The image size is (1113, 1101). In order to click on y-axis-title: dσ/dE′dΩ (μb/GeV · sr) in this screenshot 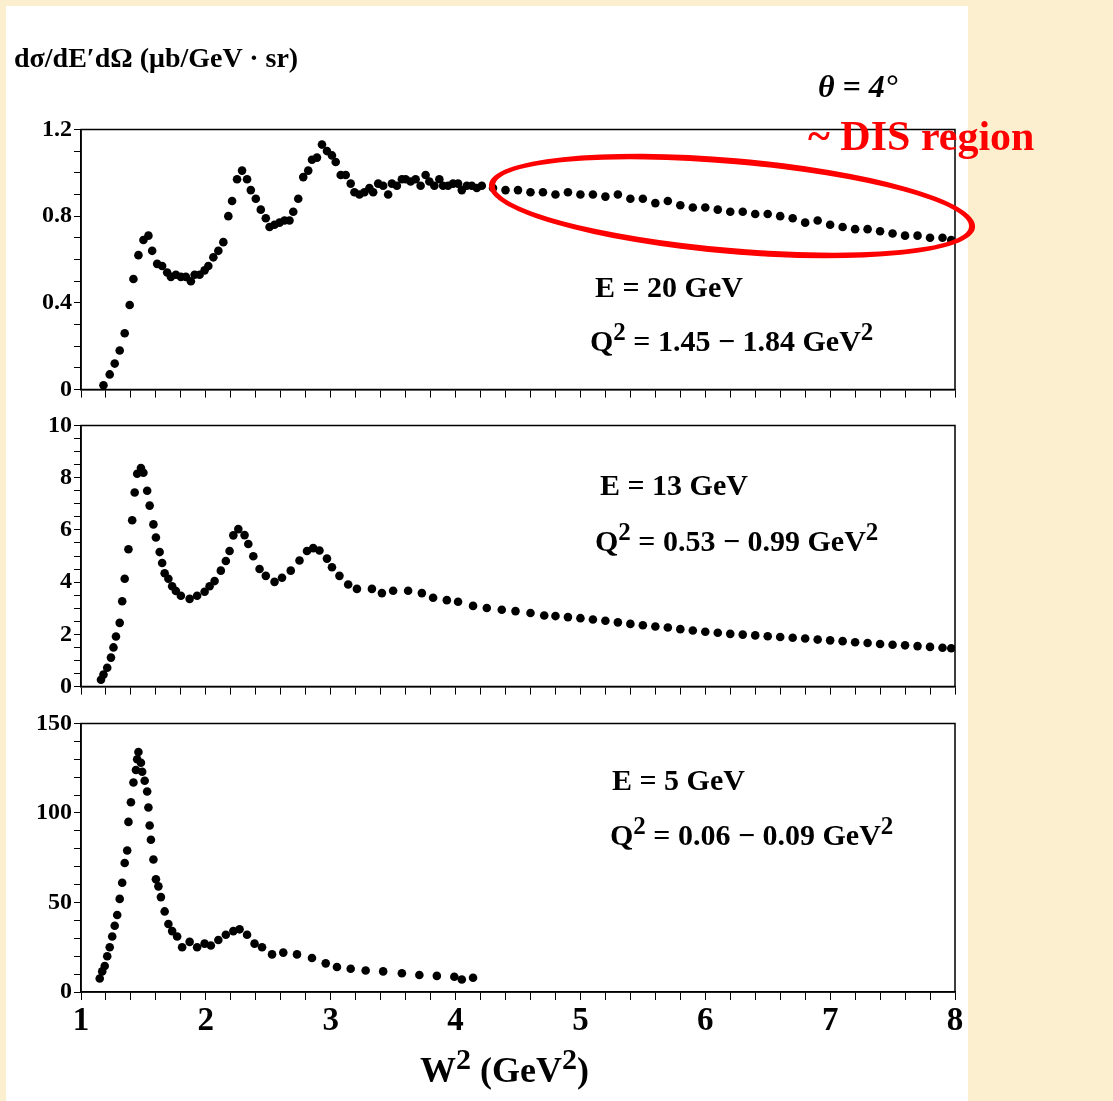, I will do `click(156, 58)`.